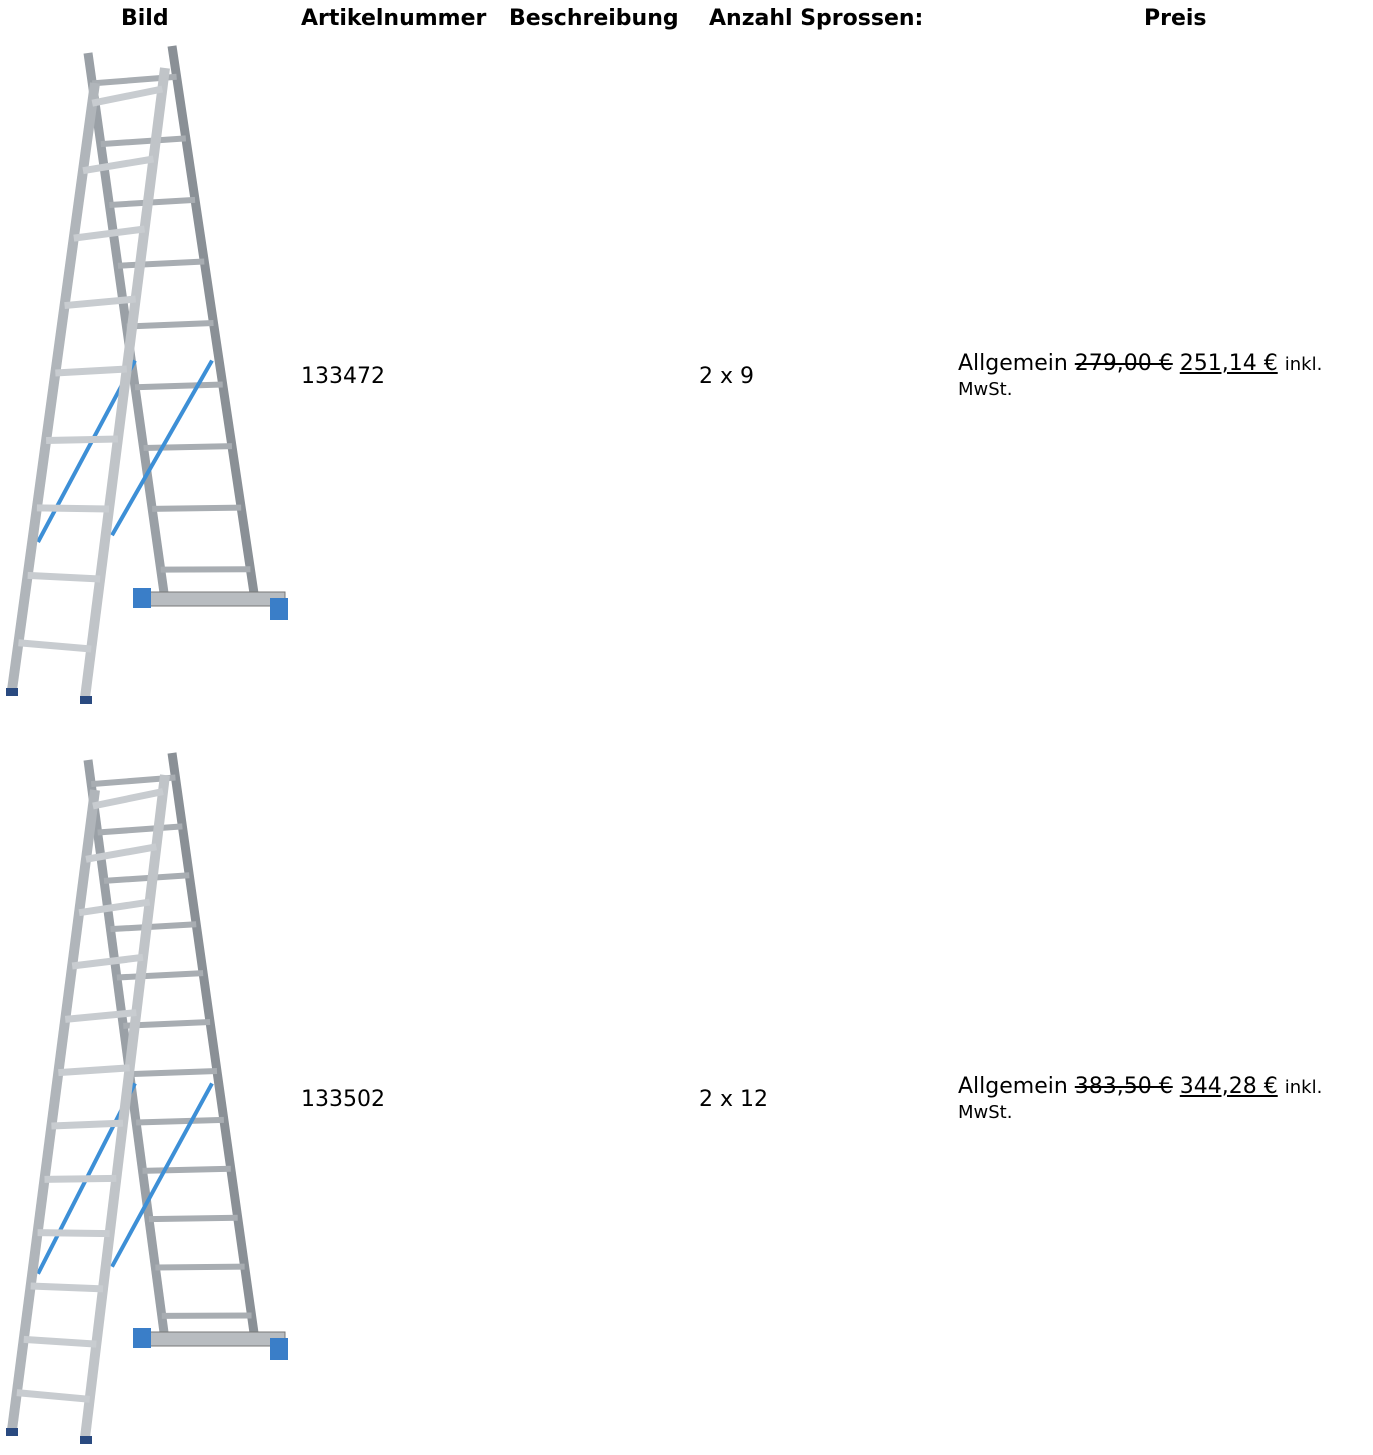 The width and height of the screenshot is (1373, 1455). What do you see at coordinates (343, 1099) in the screenshot?
I see `article-number: 133502` at bounding box center [343, 1099].